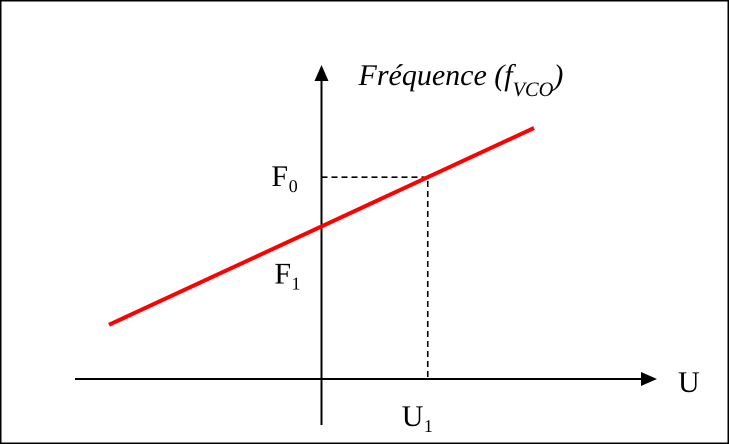 This screenshot has height=444, width=729. I want to click on x-axis-title: U, so click(689, 382).